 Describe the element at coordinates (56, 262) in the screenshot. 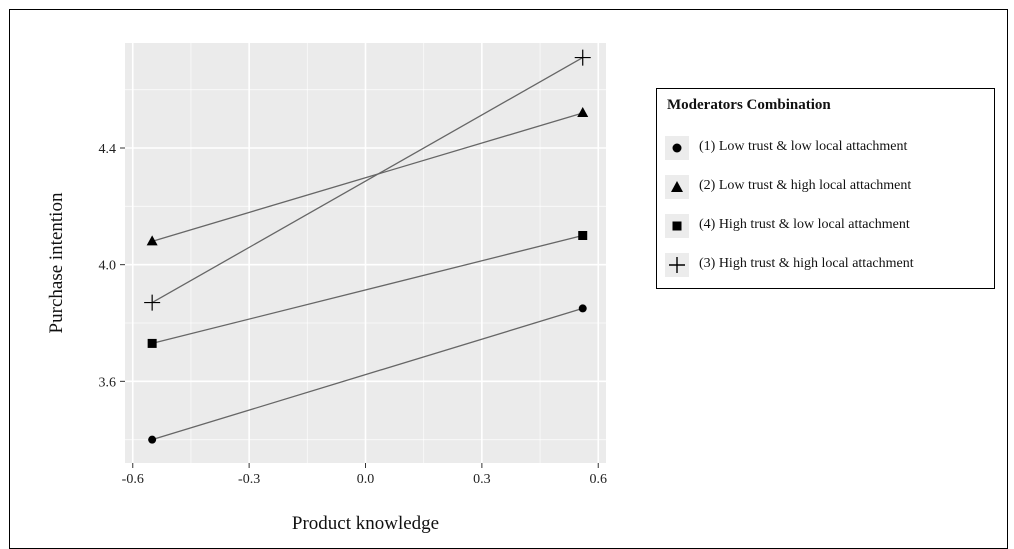

I see `y-axis-title: Purchase intention` at that location.